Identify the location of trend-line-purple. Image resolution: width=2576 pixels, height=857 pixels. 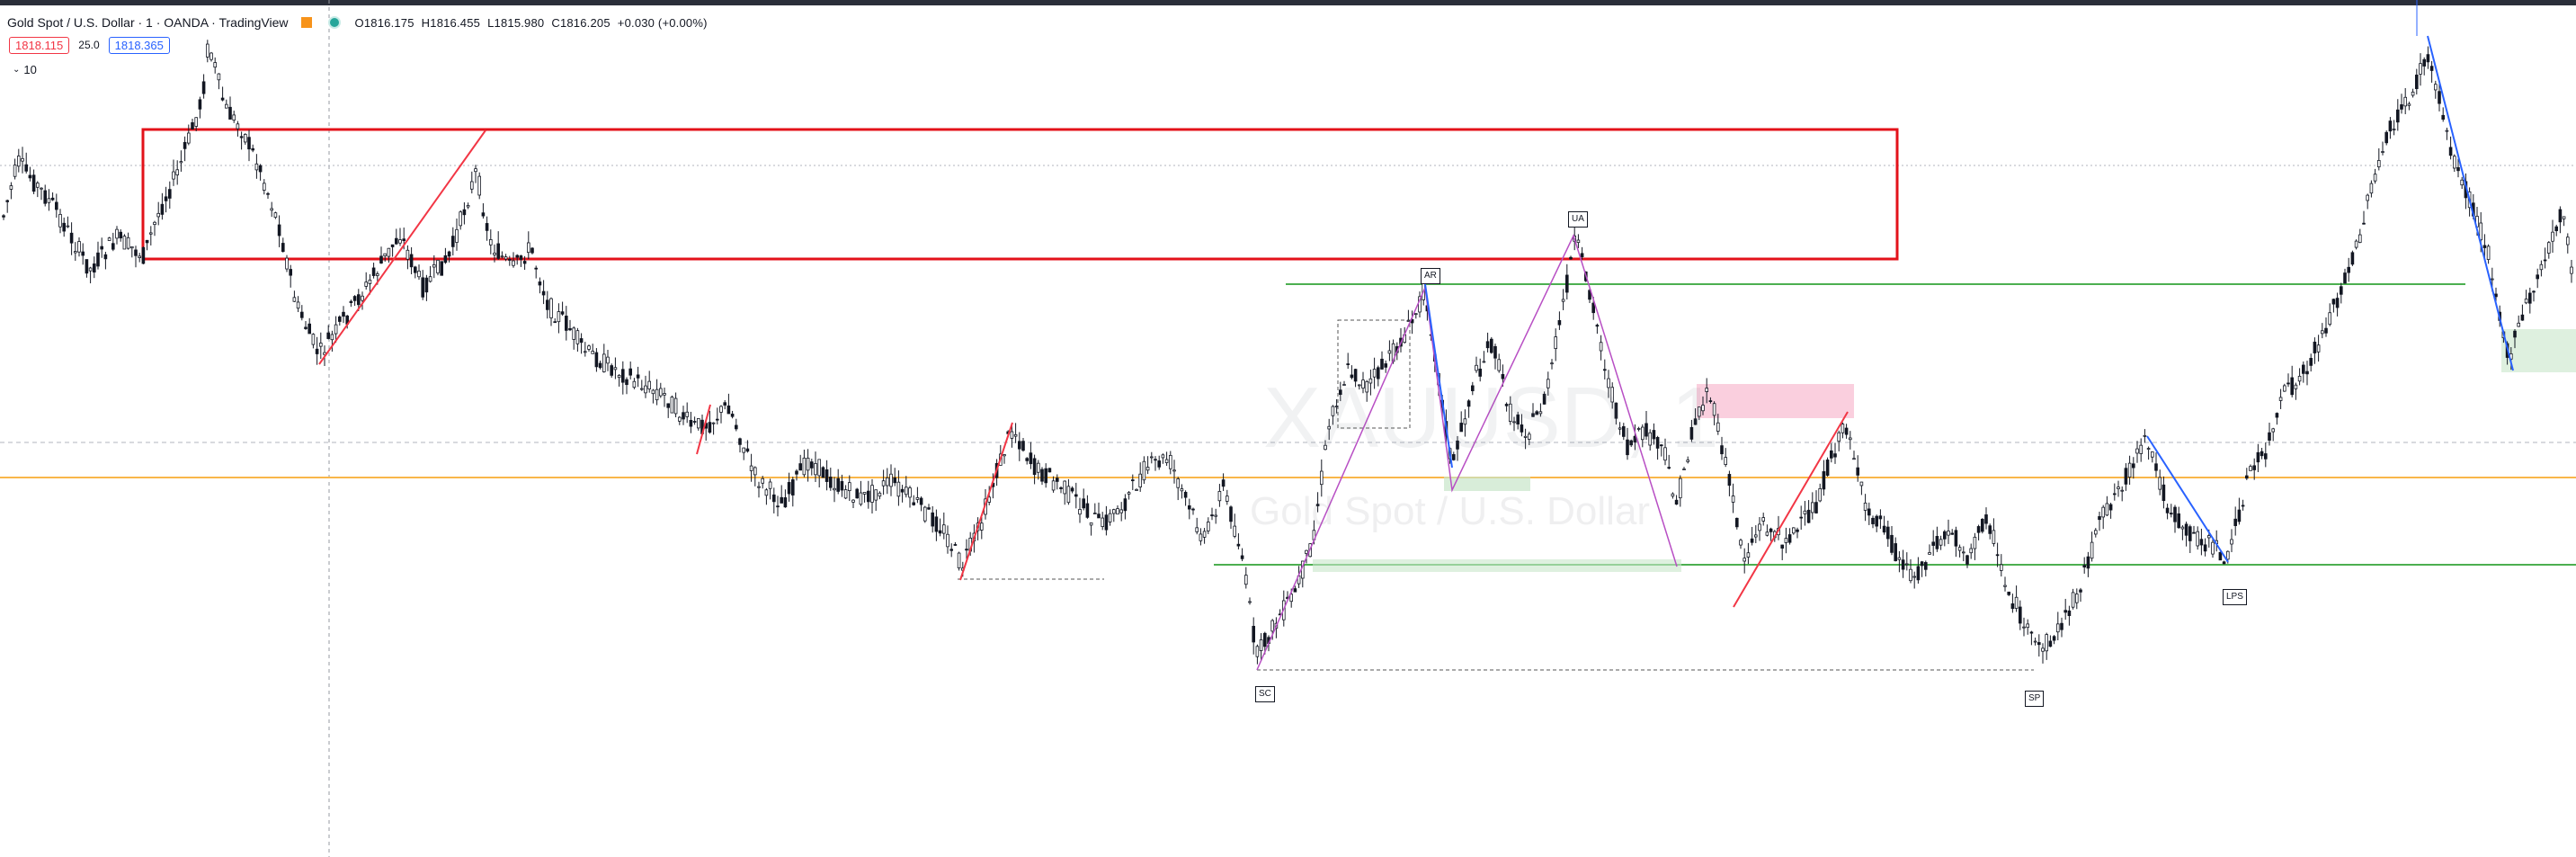
(1467, 452).